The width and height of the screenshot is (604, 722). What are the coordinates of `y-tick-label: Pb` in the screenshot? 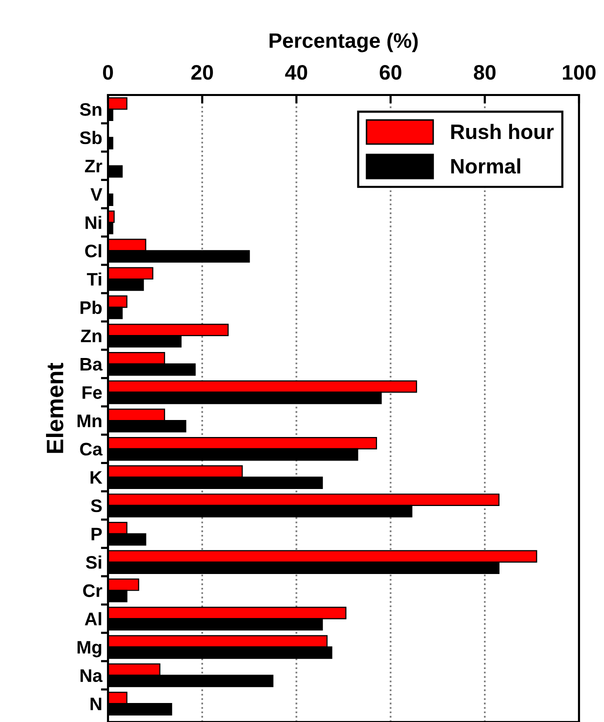 It's located at (91, 307).